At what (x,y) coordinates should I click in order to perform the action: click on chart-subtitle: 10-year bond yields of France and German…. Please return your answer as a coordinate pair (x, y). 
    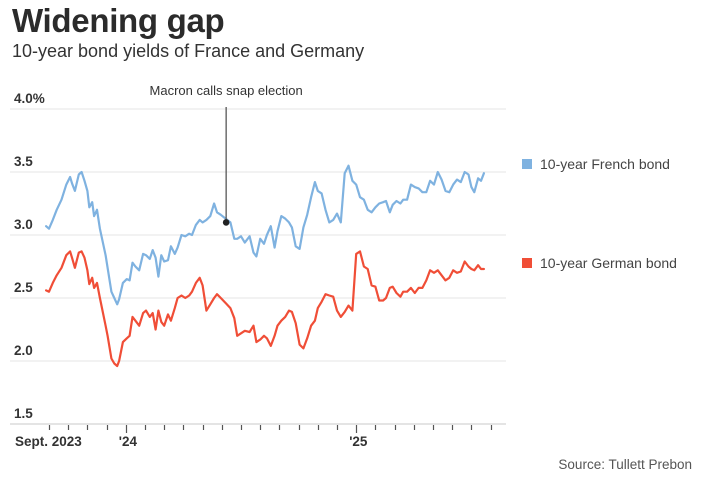
    Looking at the image, I should click on (188, 51).